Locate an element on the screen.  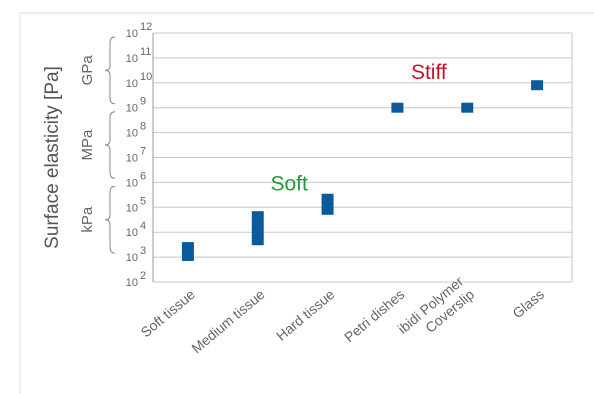
unit-label: GPa is located at coordinates (87, 70).